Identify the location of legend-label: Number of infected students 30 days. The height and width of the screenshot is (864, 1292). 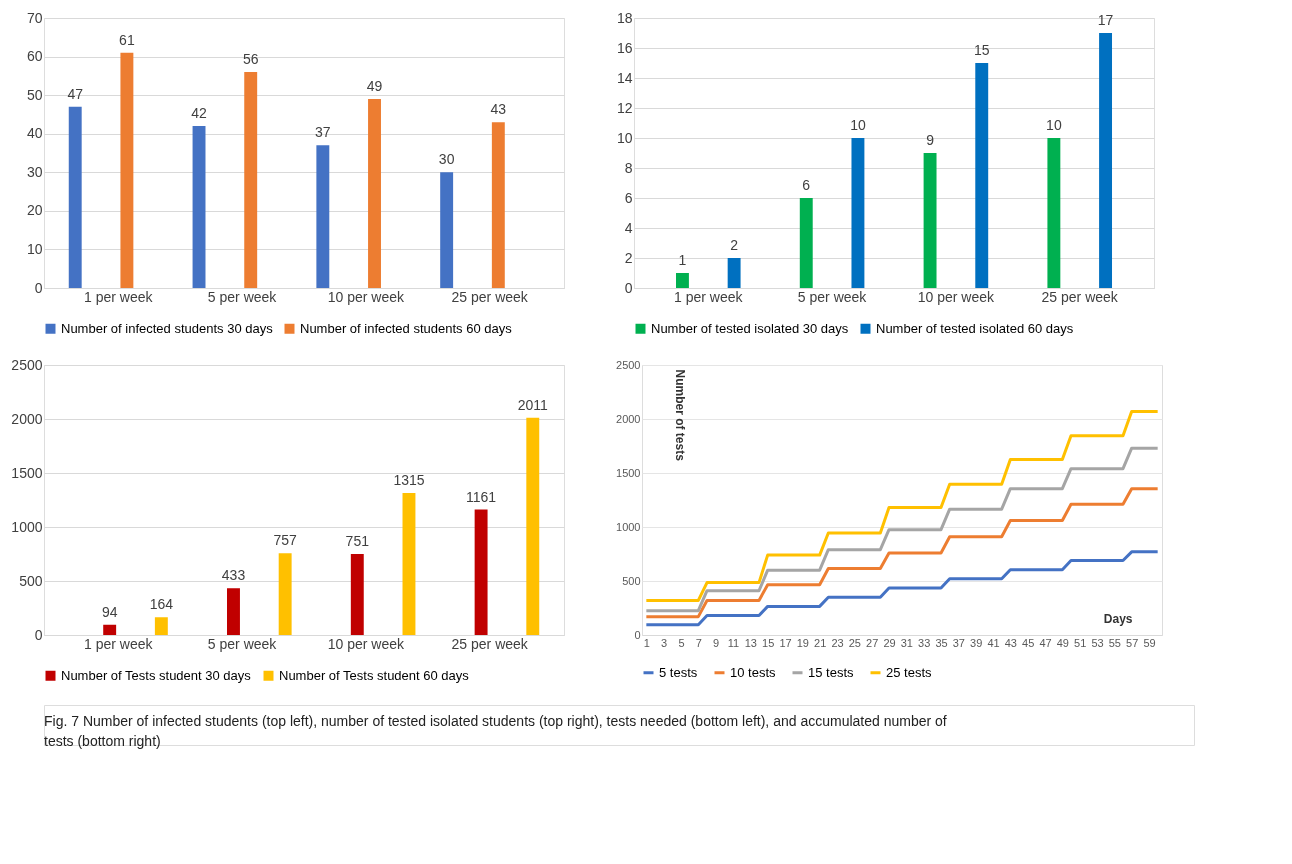
(167, 328).